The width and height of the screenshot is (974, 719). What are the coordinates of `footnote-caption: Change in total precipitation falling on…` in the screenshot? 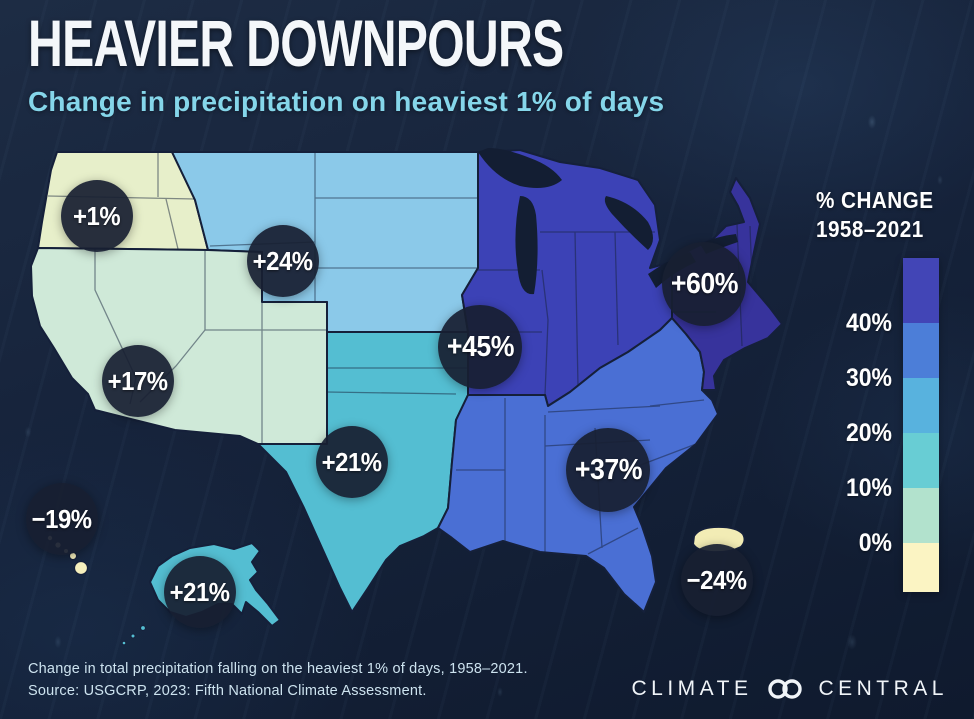 It's located at (278, 669).